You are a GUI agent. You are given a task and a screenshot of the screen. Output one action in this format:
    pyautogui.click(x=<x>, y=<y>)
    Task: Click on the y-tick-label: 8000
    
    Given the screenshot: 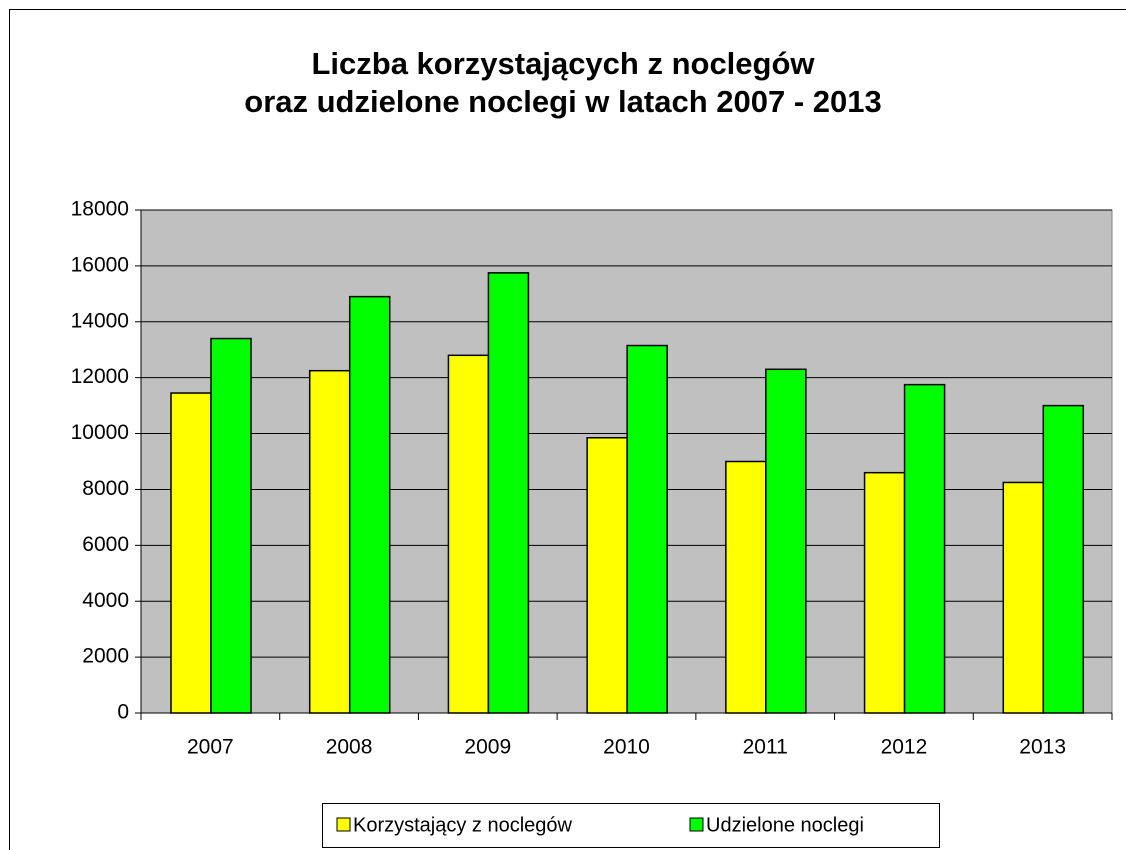 What is the action you would take?
    pyautogui.click(x=105, y=488)
    